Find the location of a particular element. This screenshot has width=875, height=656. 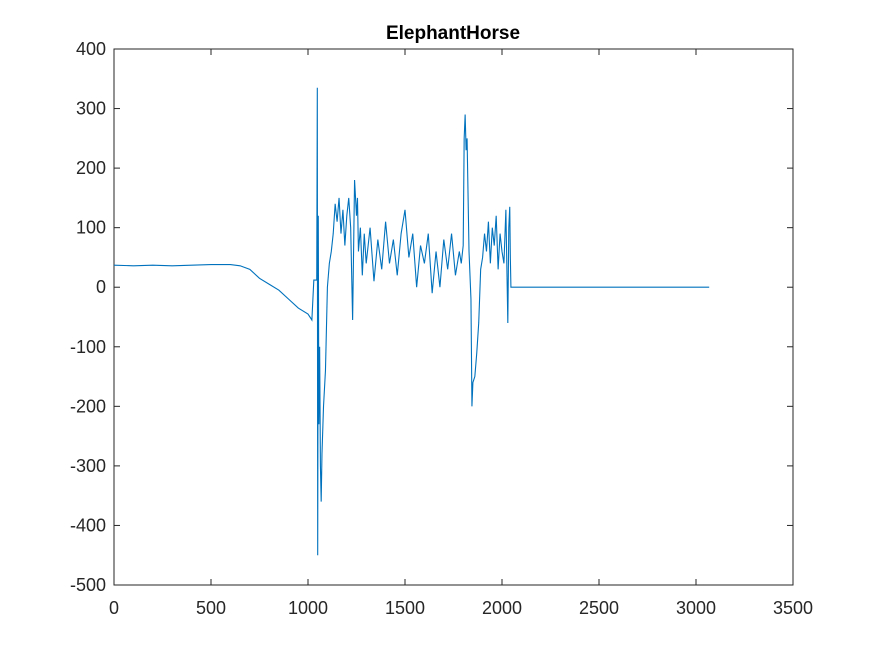

chart-title: ElephantHorse is located at coordinates (453, 33).